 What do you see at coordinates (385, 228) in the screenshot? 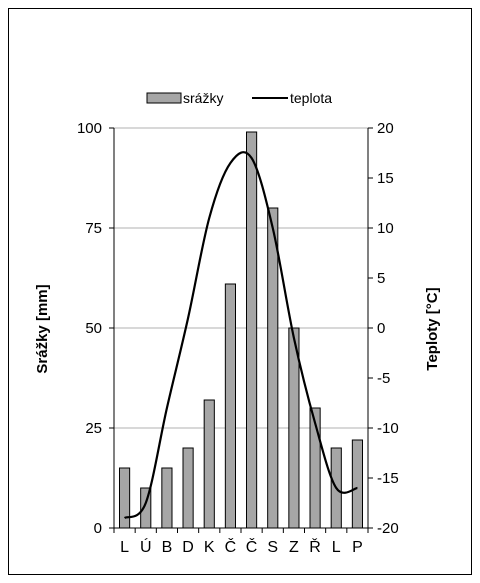
I see `y-tick-label-right: 10` at bounding box center [385, 228].